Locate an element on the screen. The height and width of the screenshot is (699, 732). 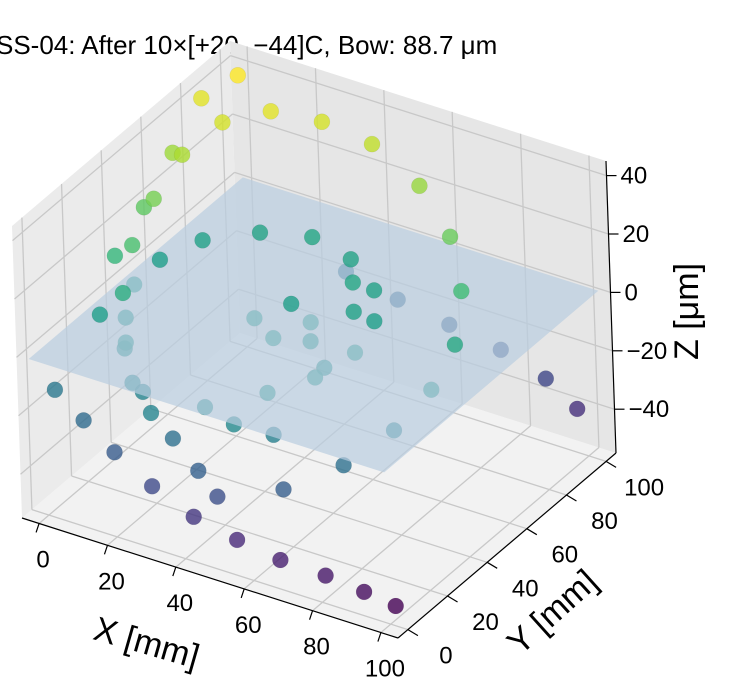
x-grid-wall is located at coordinates (594, 301).